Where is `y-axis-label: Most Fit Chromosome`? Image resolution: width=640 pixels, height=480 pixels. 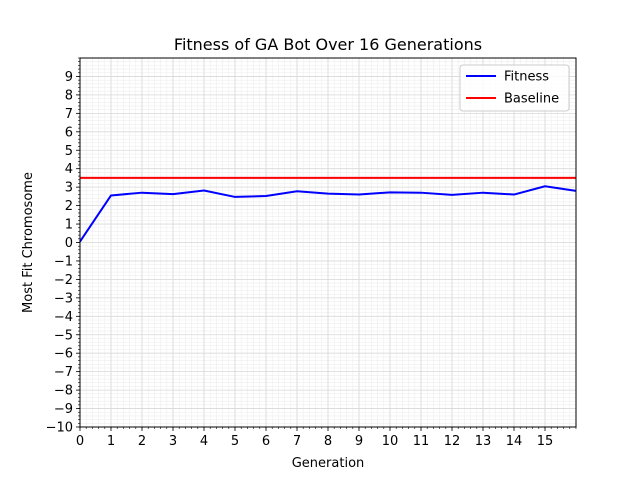 y-axis-label: Most Fit Chromosome is located at coordinates (28, 242).